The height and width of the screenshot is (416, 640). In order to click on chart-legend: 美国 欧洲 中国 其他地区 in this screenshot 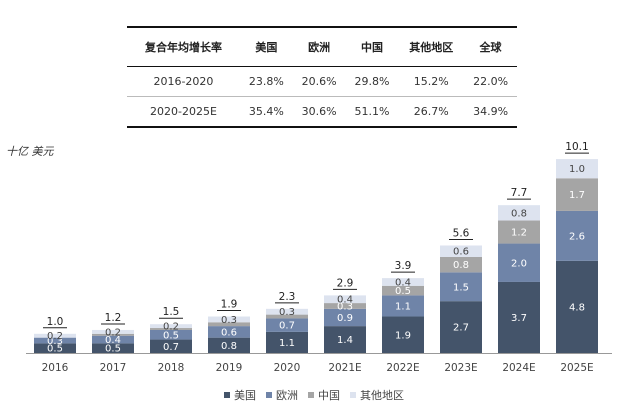, I will do `click(314, 395)`.